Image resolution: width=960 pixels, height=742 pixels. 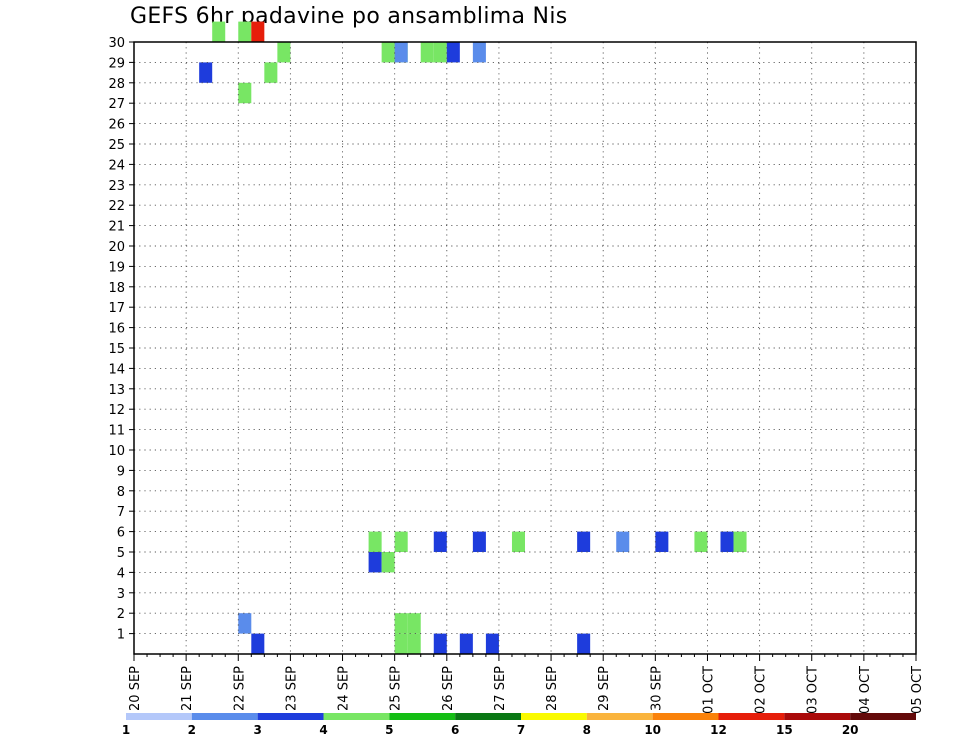 What do you see at coordinates (116, 329) in the screenshot?
I see `y-tick-label: 16` at bounding box center [116, 329].